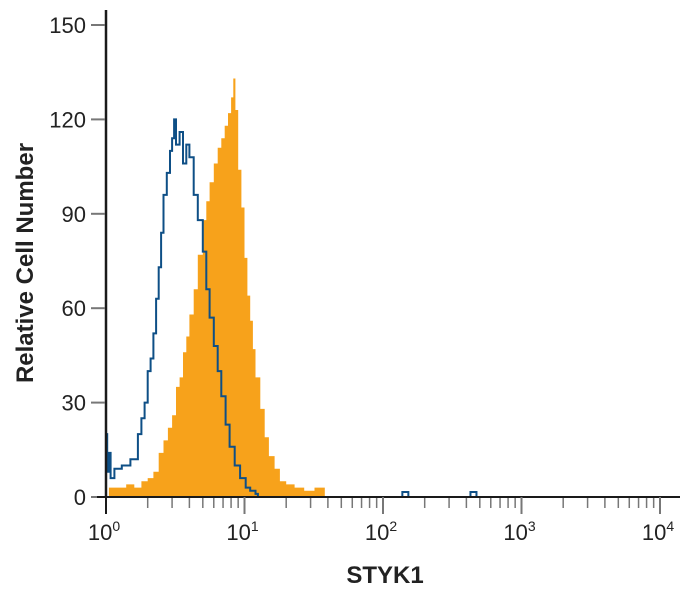 The image size is (691, 595). Describe the element at coordinates (242, 531) in the screenshot. I see `x-tick-label: 10¹` at that location.